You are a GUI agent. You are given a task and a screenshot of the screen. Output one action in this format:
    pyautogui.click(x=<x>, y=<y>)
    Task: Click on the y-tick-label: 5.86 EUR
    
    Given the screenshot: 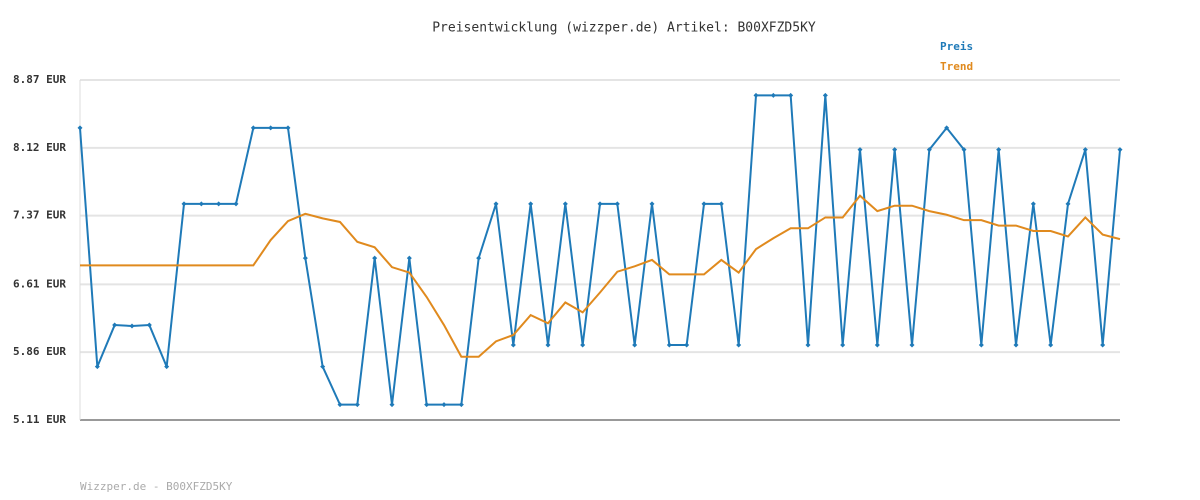 What is the action you would take?
    pyautogui.click(x=39, y=351)
    